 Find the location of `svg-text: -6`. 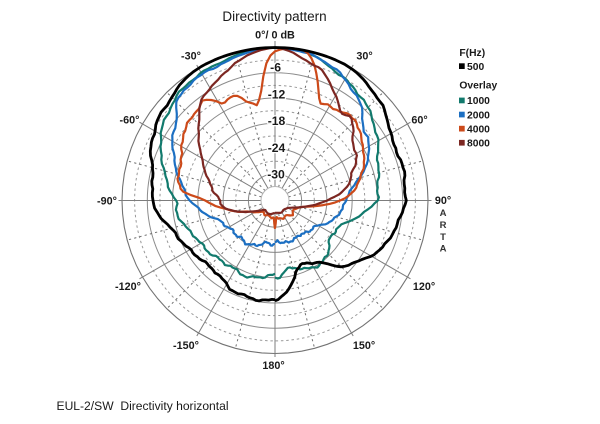

svg-text: -6 is located at coordinates (275, 68).